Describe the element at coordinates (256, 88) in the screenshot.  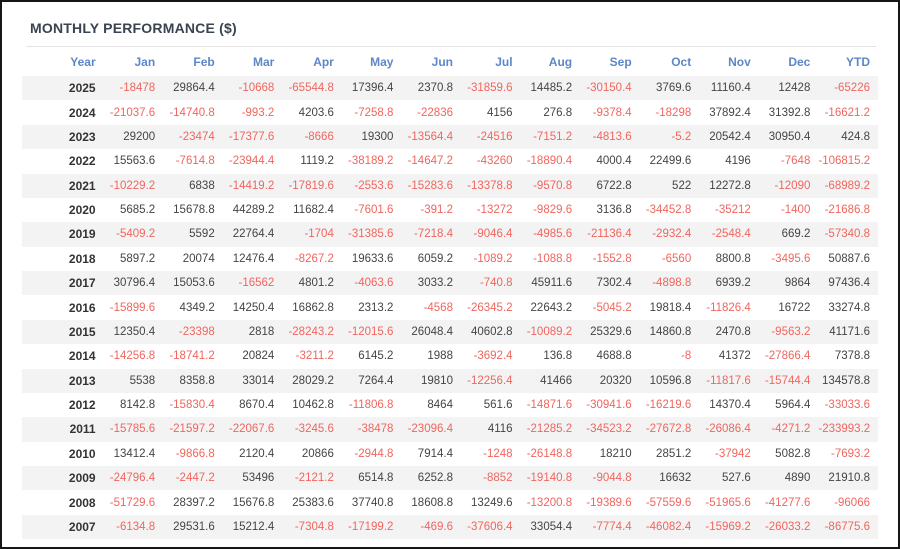
I see `value-cell: -10668` at that location.